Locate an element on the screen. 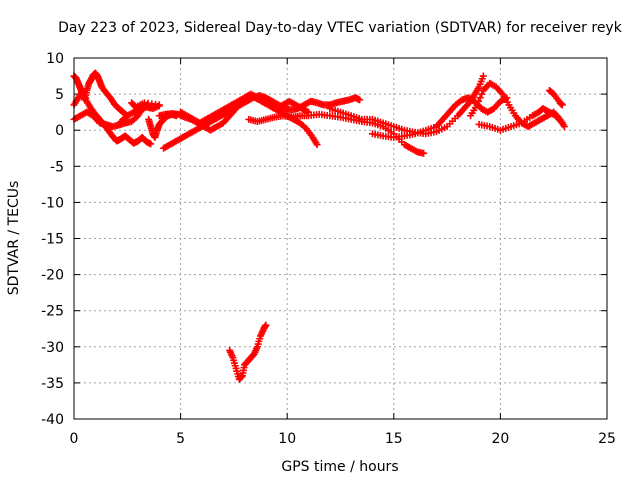  series-track-d is located at coordinates (140, 114).